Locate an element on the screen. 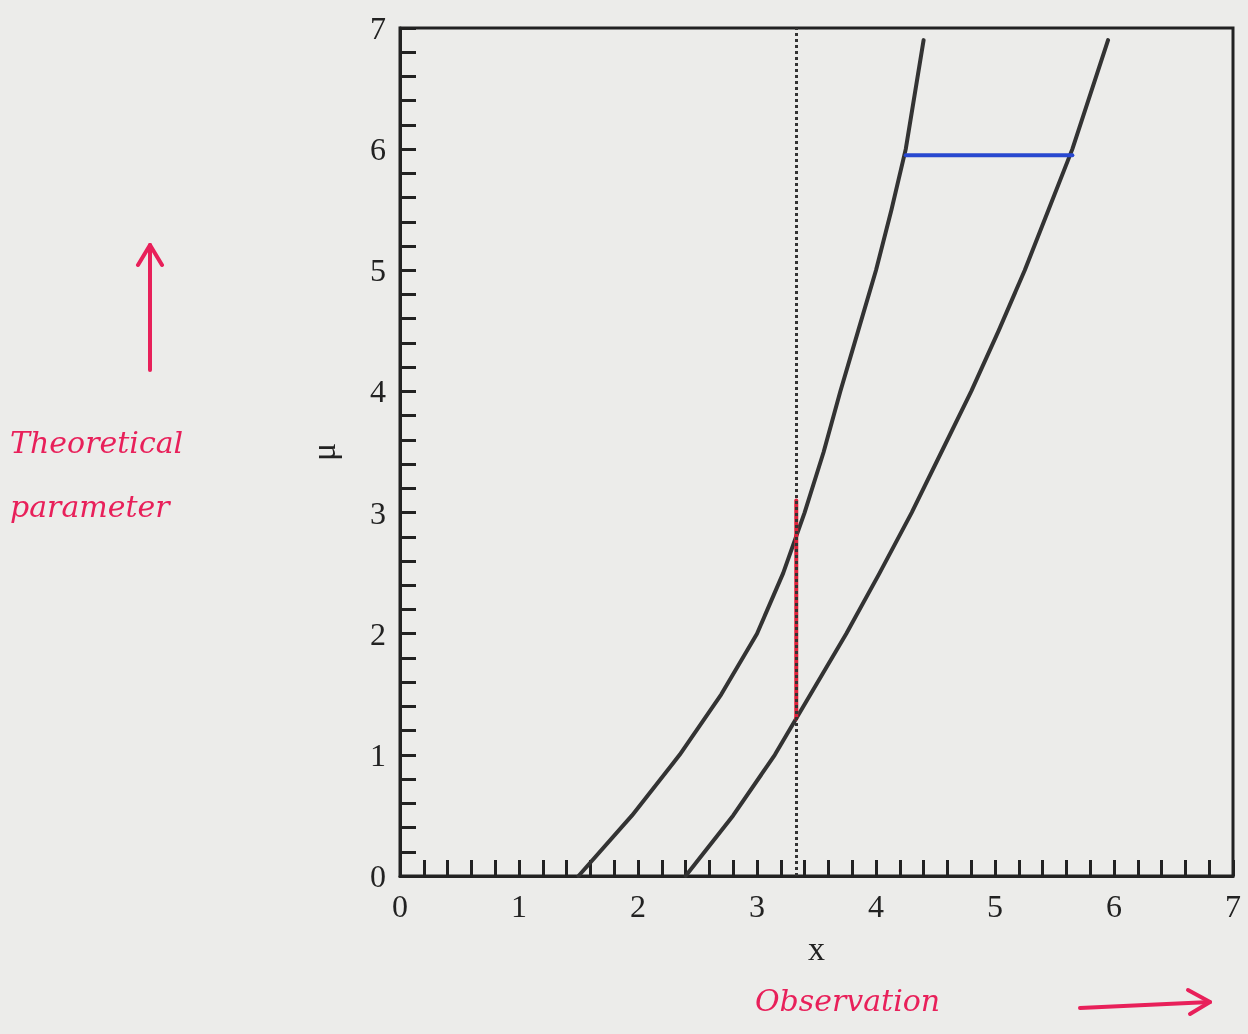 This screenshot has height=1034, width=1248. x-tick-label: 2 is located at coordinates (638, 906).